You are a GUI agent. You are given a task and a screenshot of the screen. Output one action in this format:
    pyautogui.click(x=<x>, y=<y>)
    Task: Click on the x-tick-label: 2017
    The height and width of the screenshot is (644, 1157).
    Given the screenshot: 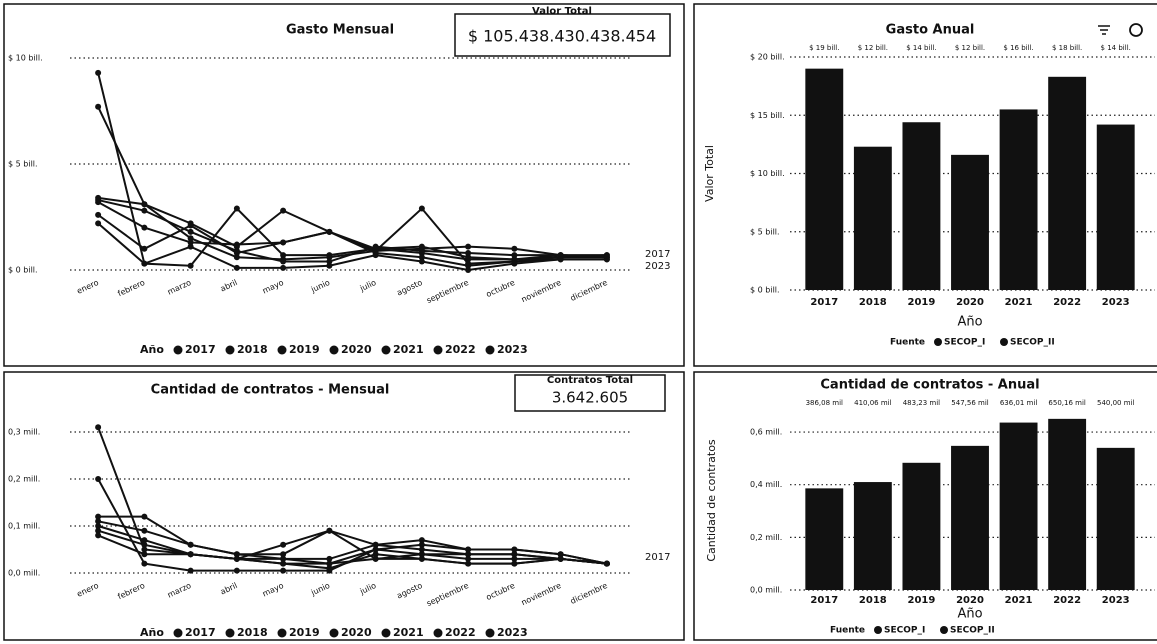 What is the action you would take?
    pyautogui.click(x=824, y=302)
    